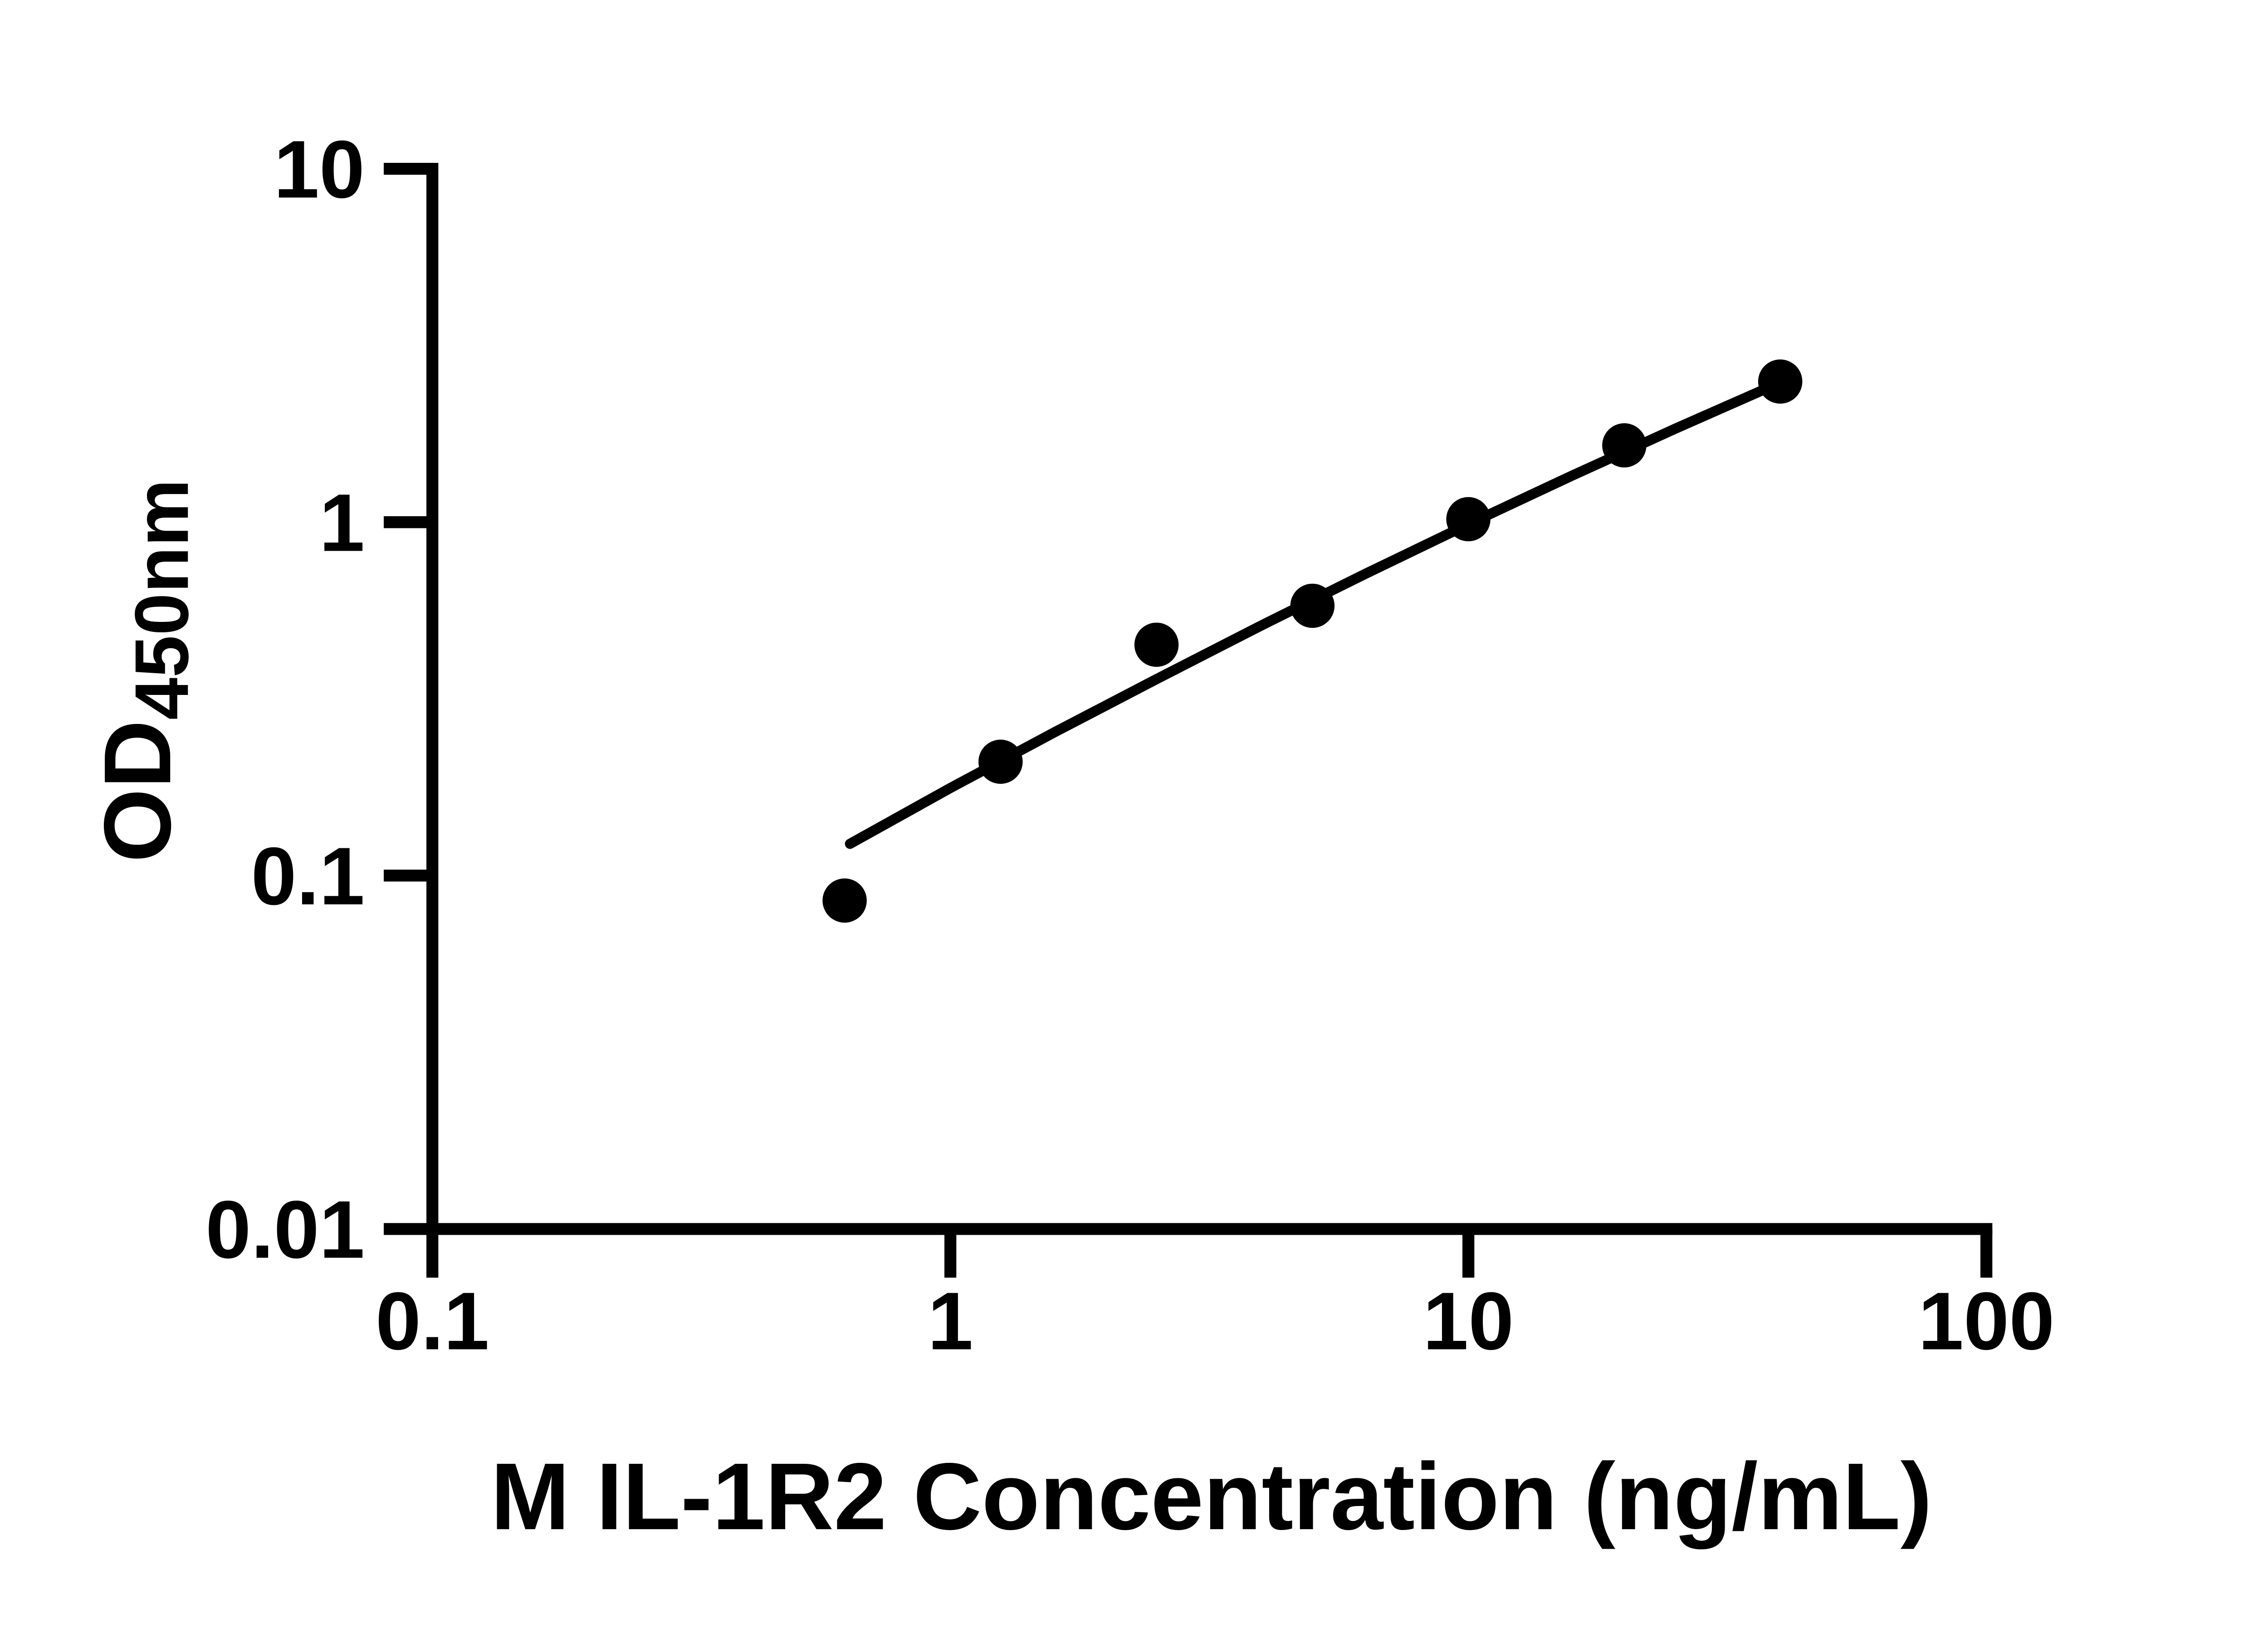 The height and width of the screenshot is (1633, 2268). I want to click on x-axis-title: M IL-1R2 Concentration (ng/mL), so click(1212, 1496).